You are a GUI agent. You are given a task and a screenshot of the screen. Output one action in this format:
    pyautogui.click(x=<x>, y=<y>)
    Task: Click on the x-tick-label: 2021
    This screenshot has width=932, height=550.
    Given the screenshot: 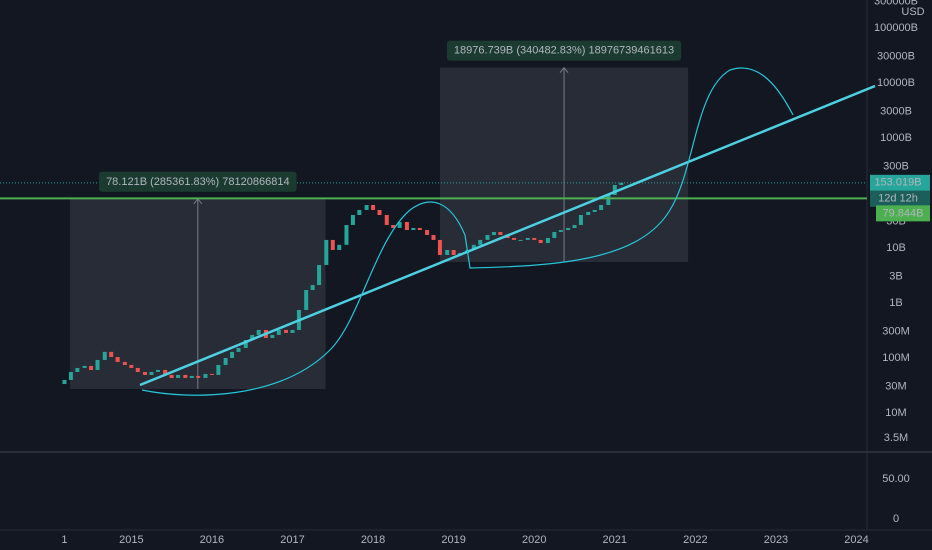 What is the action you would take?
    pyautogui.click(x=615, y=540)
    